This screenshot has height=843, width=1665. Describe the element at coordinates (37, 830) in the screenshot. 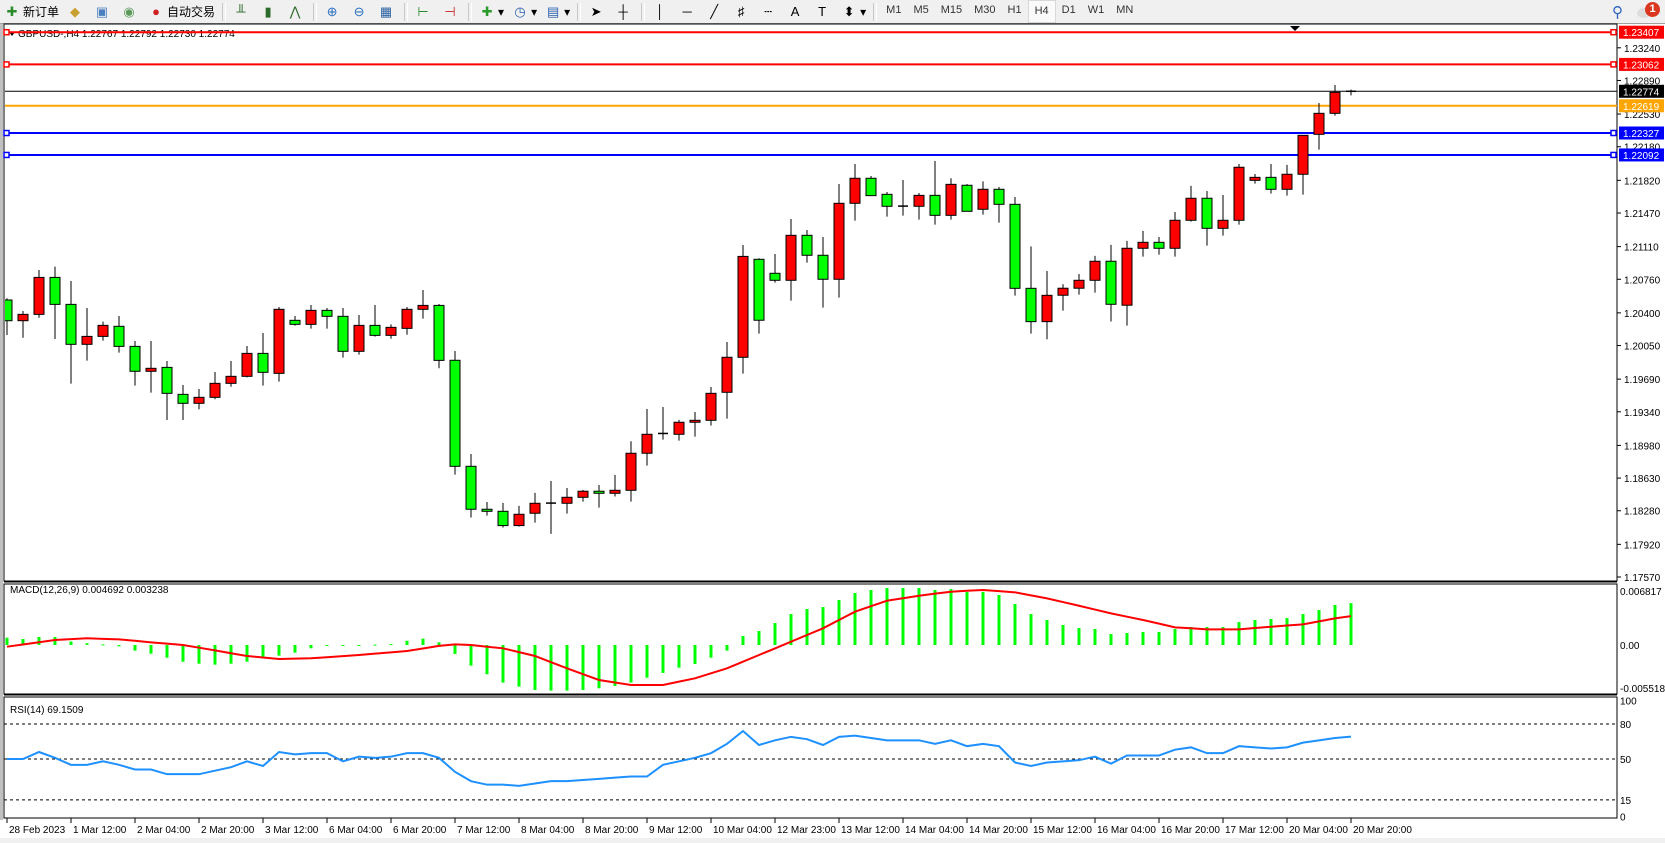

I see `time-label: 28 Feb 2023` at that location.